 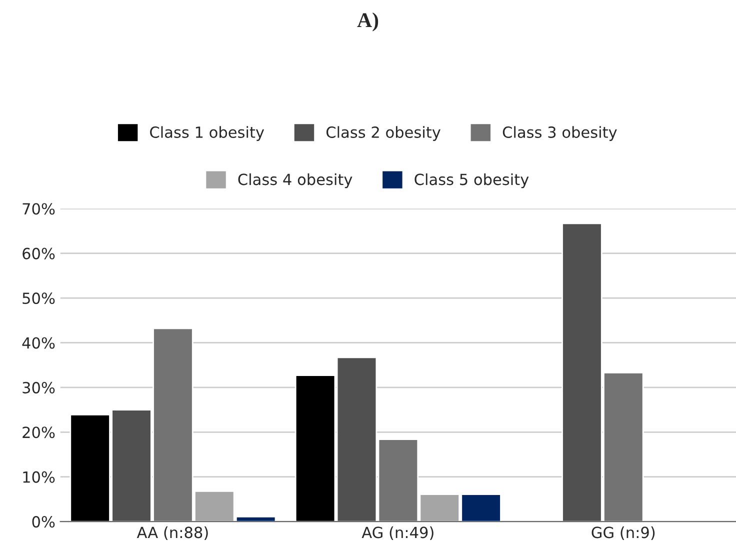 I want to click on x-tick-label: AG (n:49), so click(x=398, y=533).